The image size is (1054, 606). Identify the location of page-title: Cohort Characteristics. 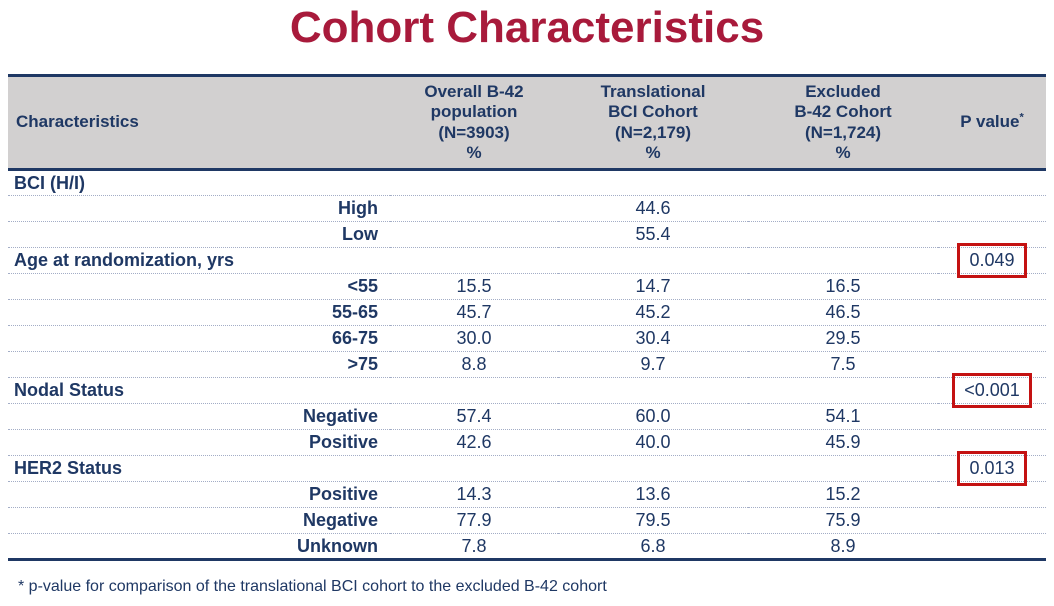
(527, 27).